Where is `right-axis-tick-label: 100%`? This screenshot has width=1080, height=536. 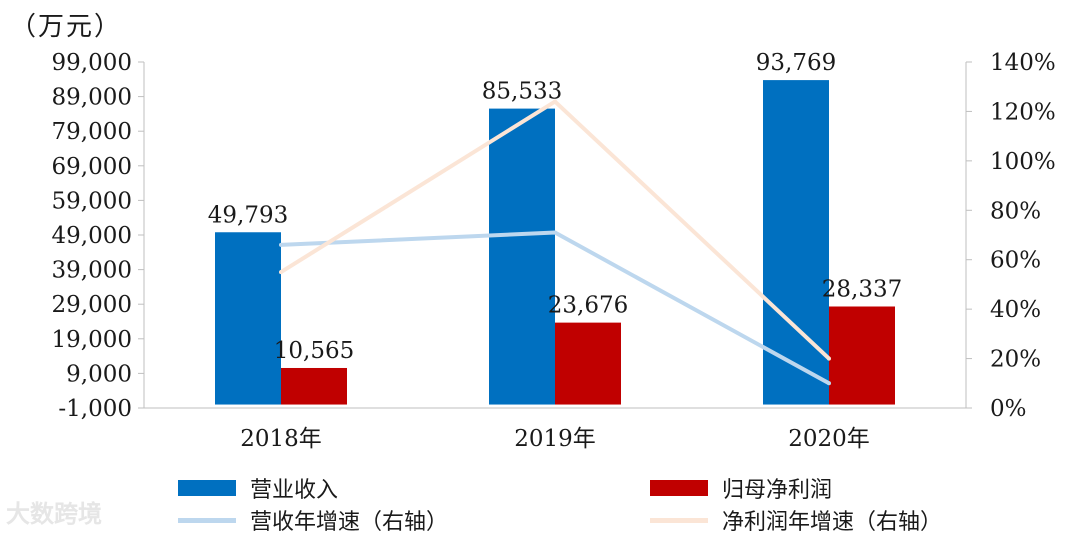 right-axis-tick-label: 100% is located at coordinates (1023, 162).